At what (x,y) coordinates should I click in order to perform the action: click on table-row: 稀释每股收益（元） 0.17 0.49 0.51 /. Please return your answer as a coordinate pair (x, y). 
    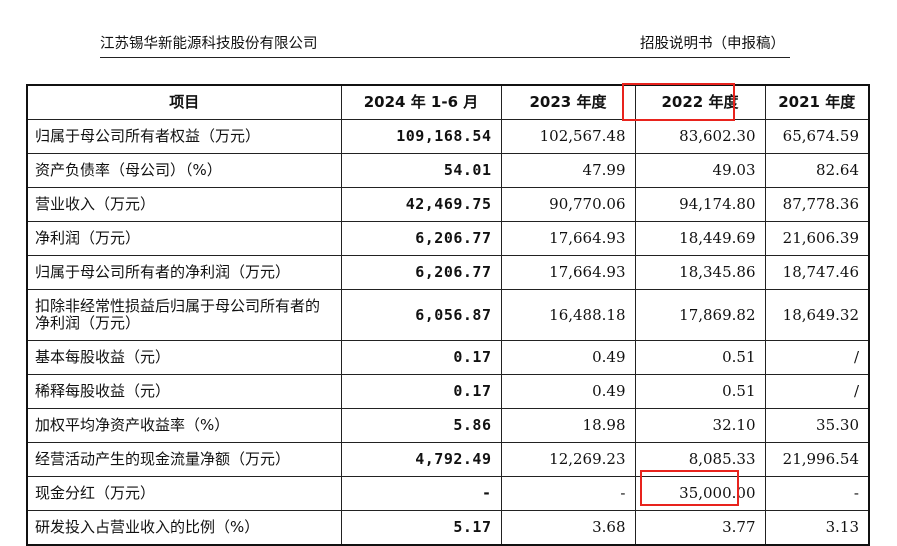
    Looking at the image, I should click on (448, 391).